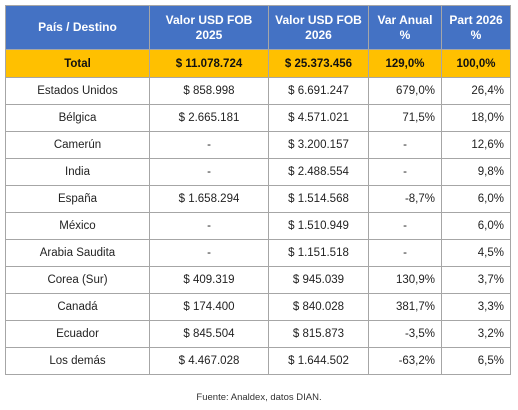 The width and height of the screenshot is (518, 410). I want to click on cell-part: 3,3%, so click(476, 307).